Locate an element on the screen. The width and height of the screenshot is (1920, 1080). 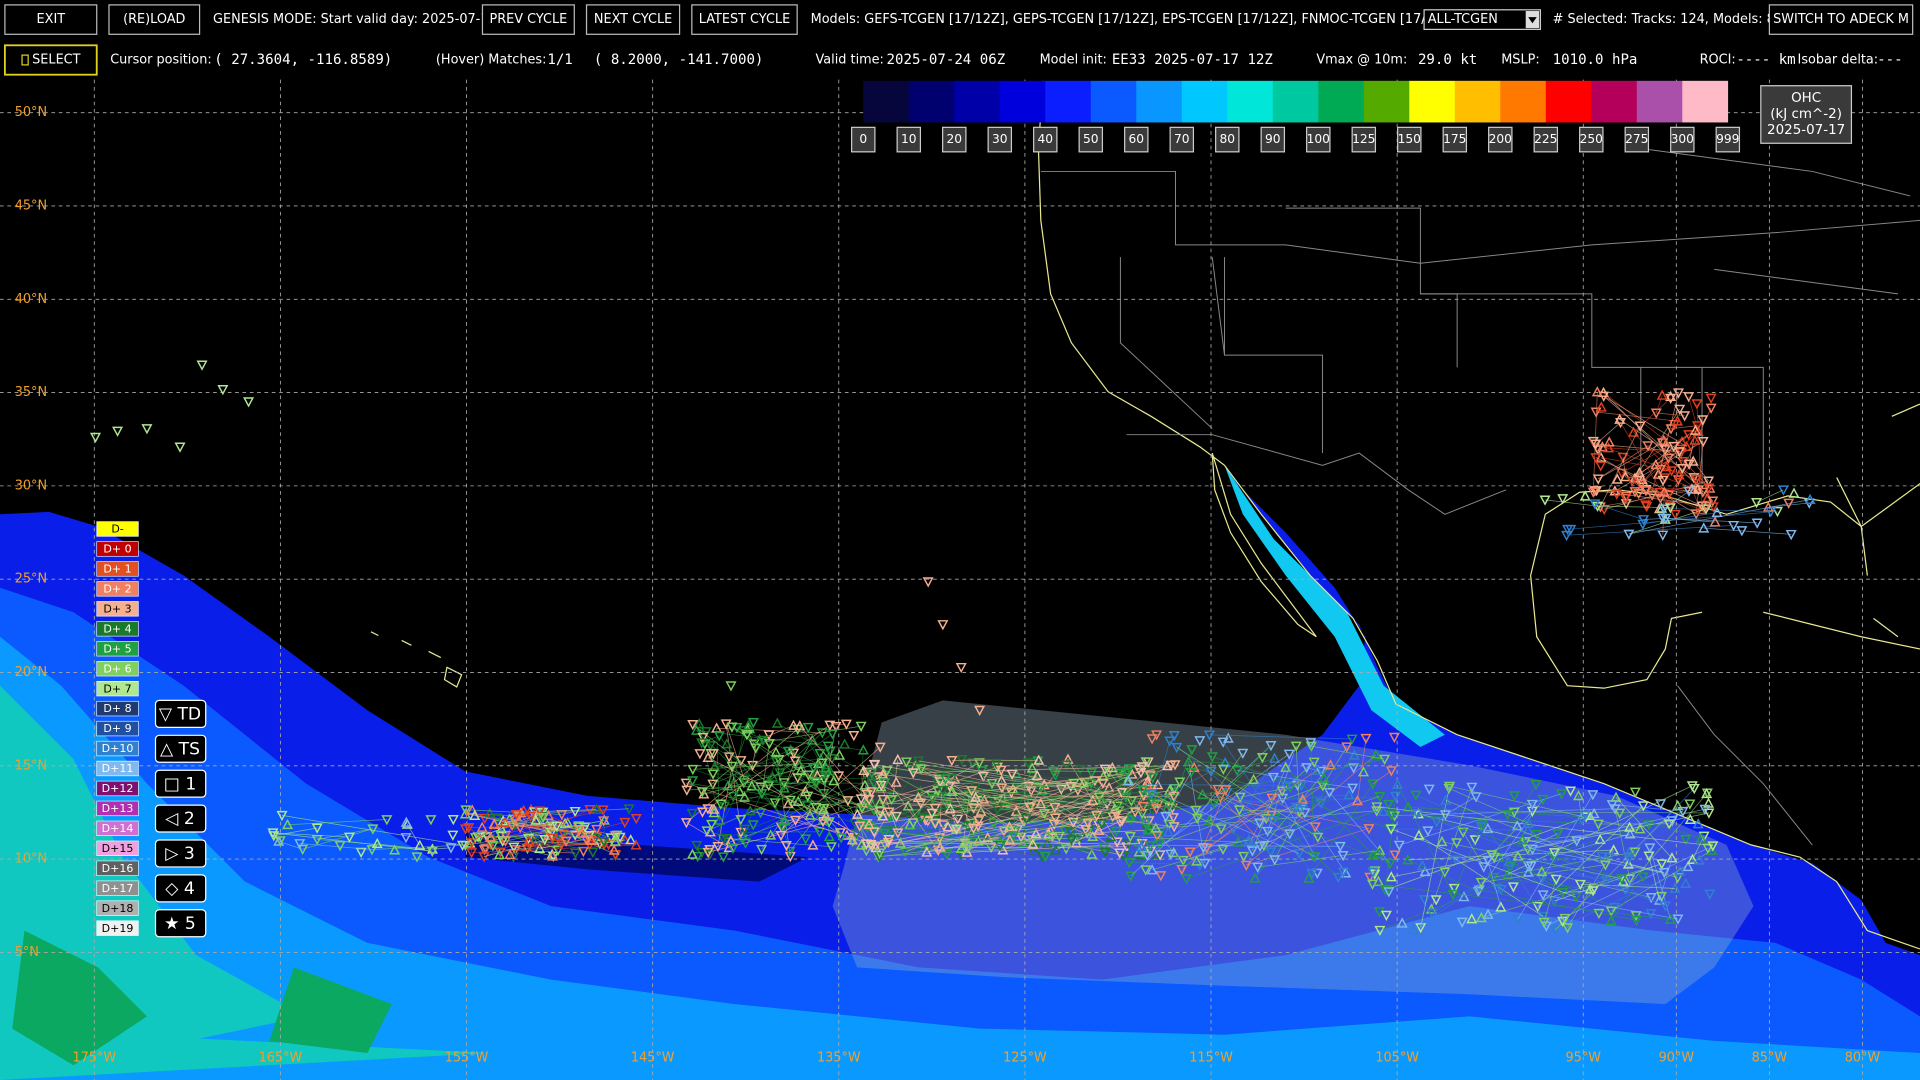
prev-cycle-button is located at coordinates (528, 19).